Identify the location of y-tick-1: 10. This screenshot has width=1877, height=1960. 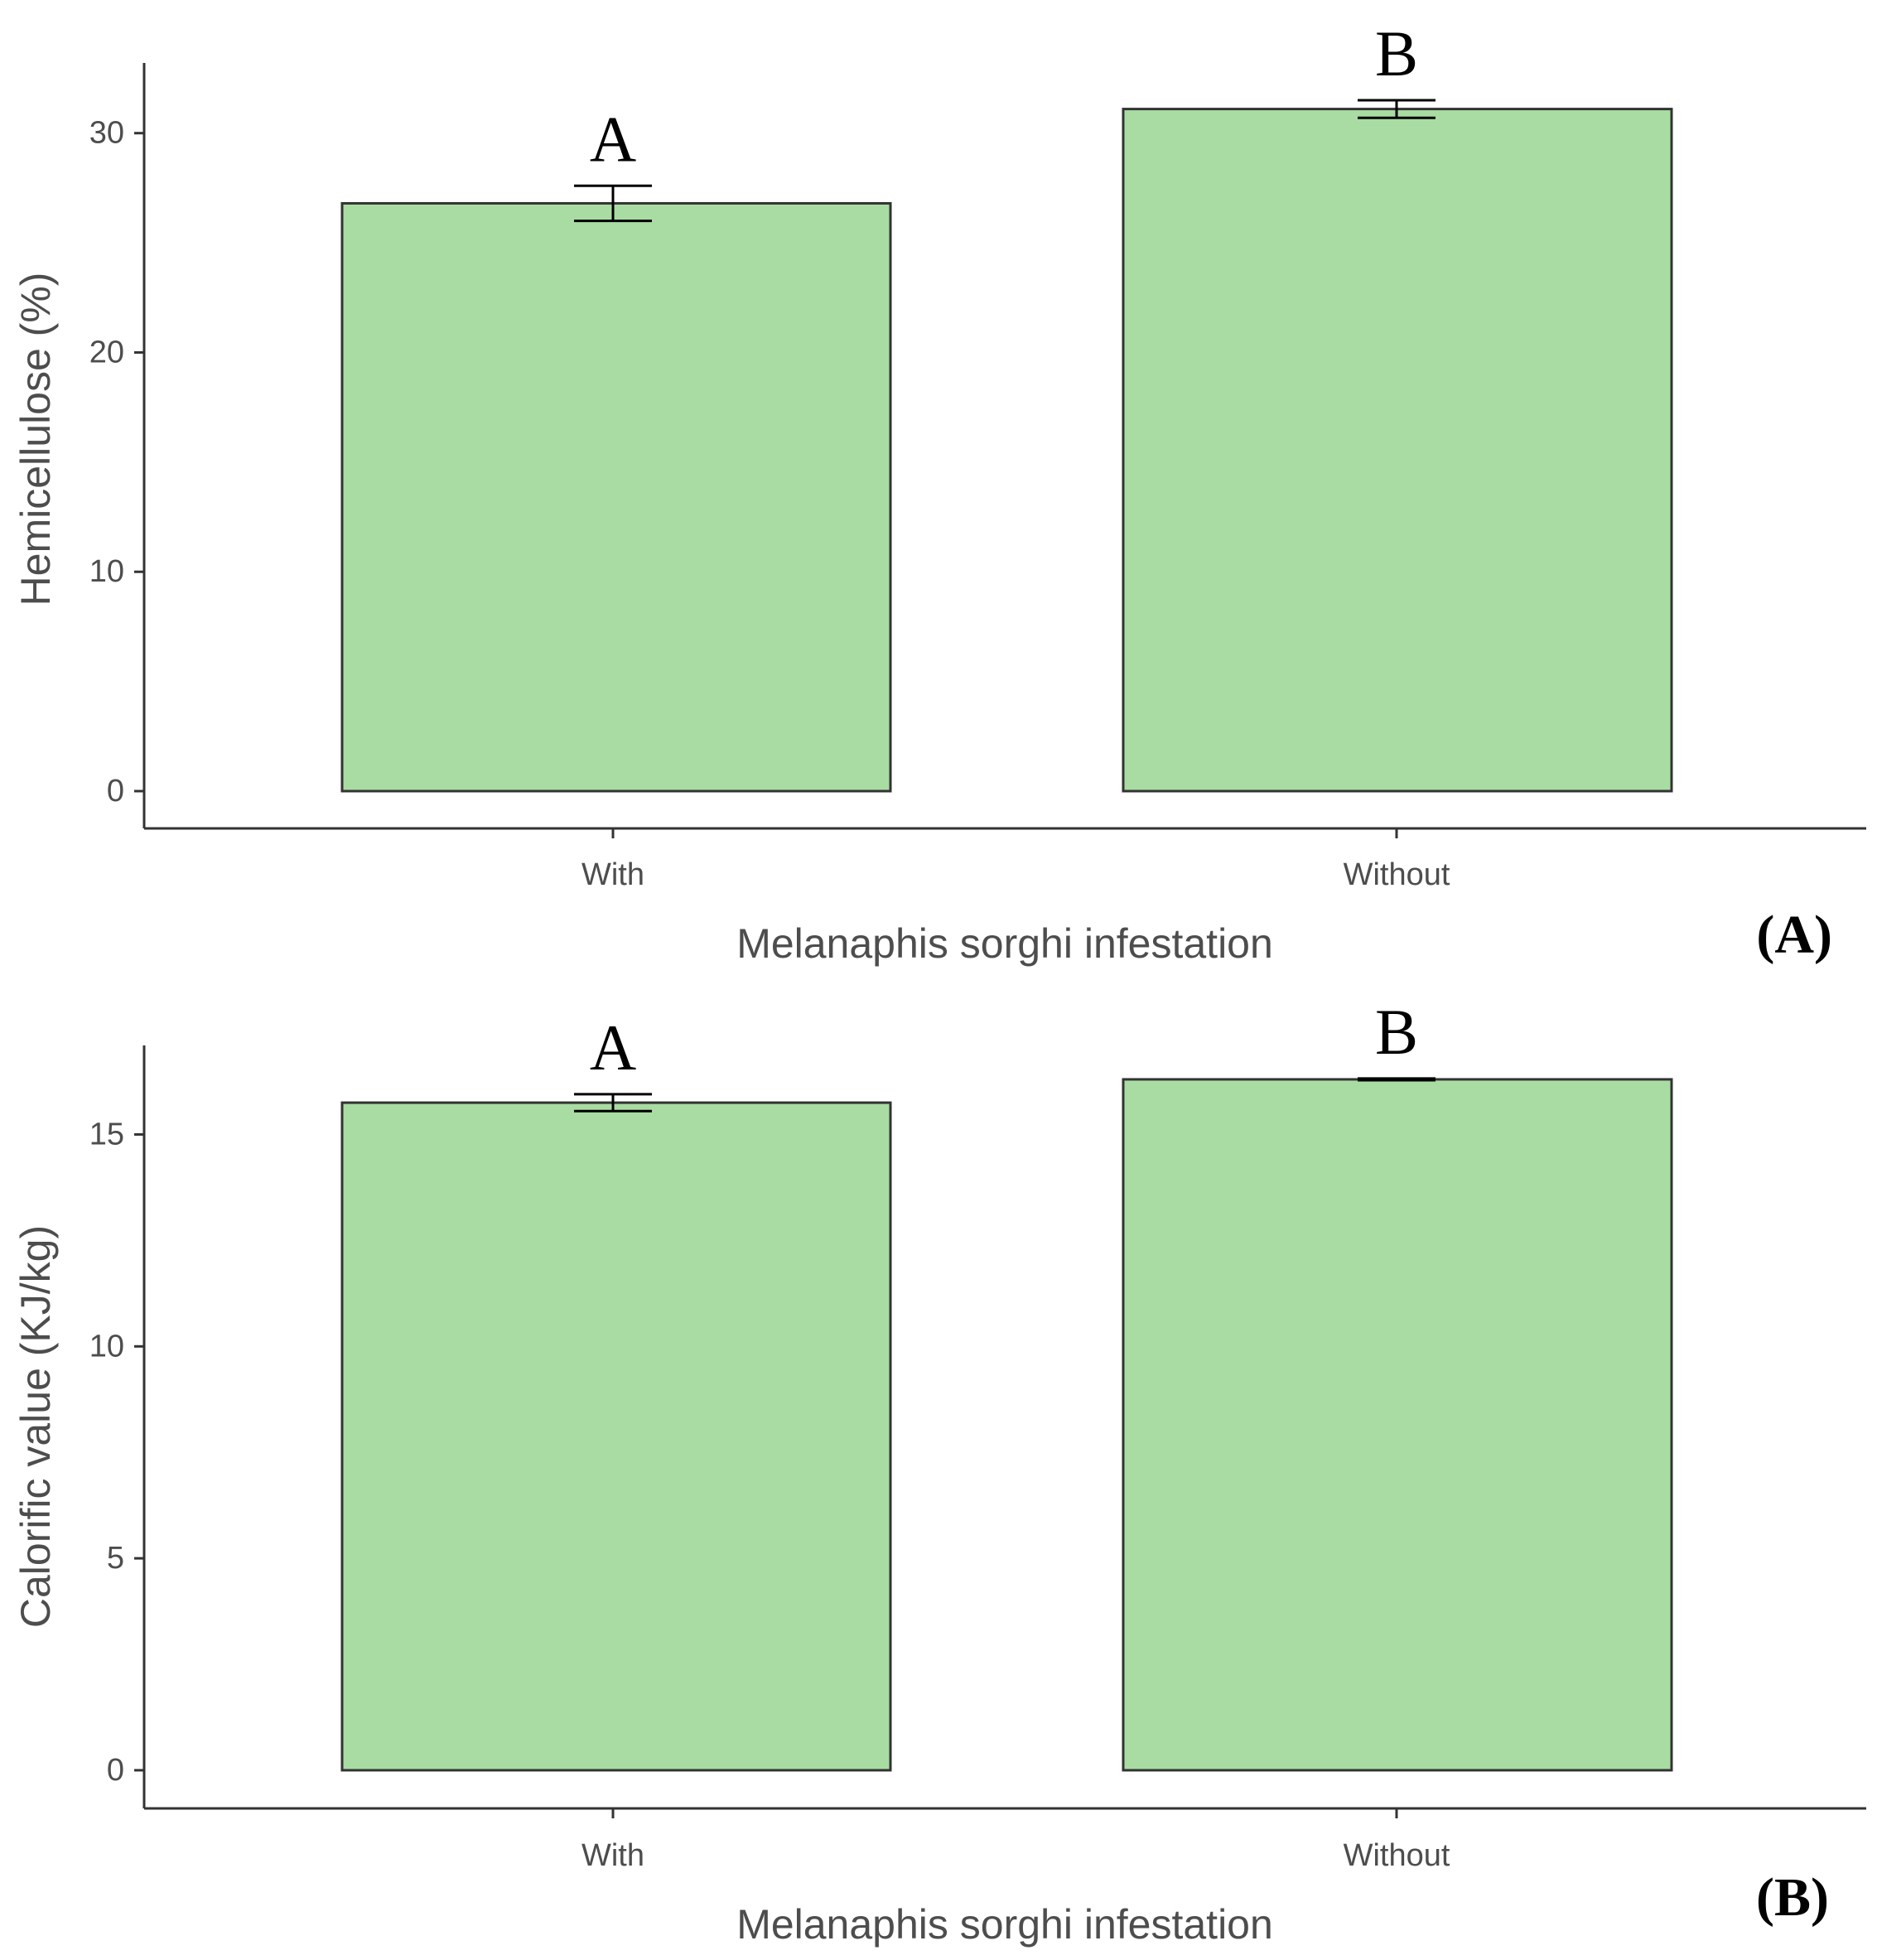
(116, 571).